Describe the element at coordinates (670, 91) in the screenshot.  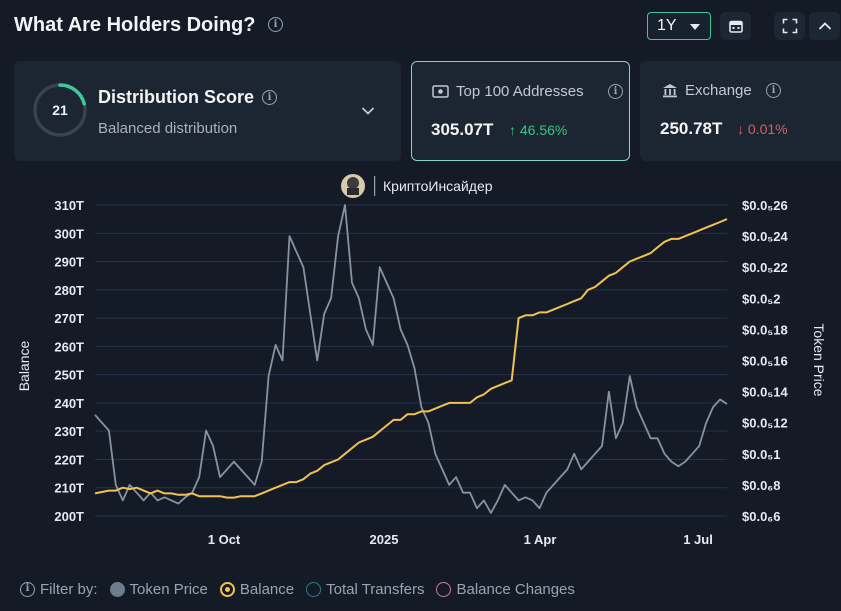
I see `bank-icon` at that location.